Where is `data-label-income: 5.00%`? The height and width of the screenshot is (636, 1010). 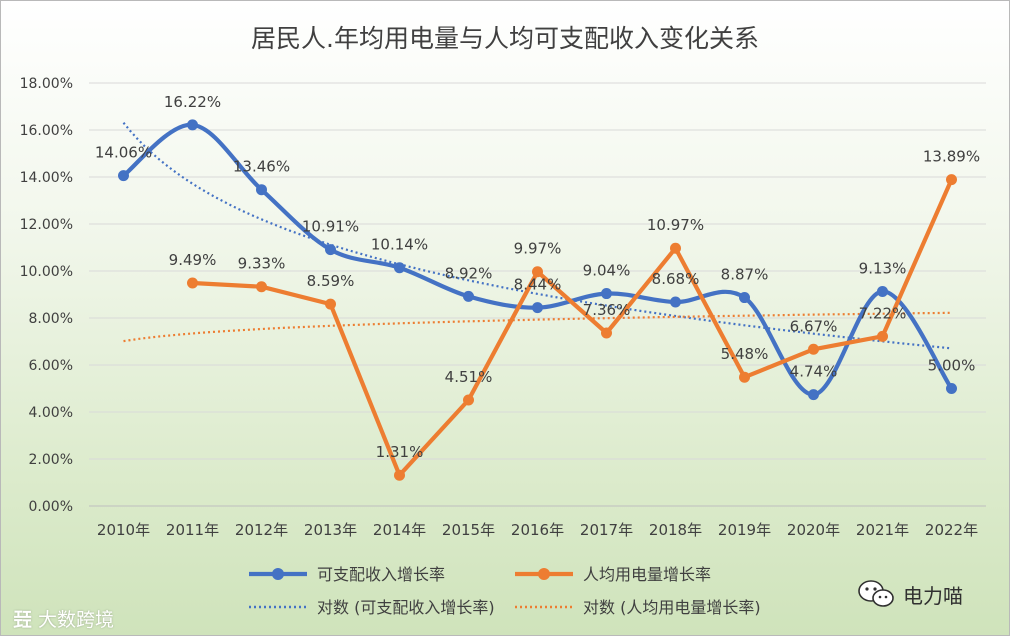 data-label-income: 5.00% is located at coordinates (952, 366).